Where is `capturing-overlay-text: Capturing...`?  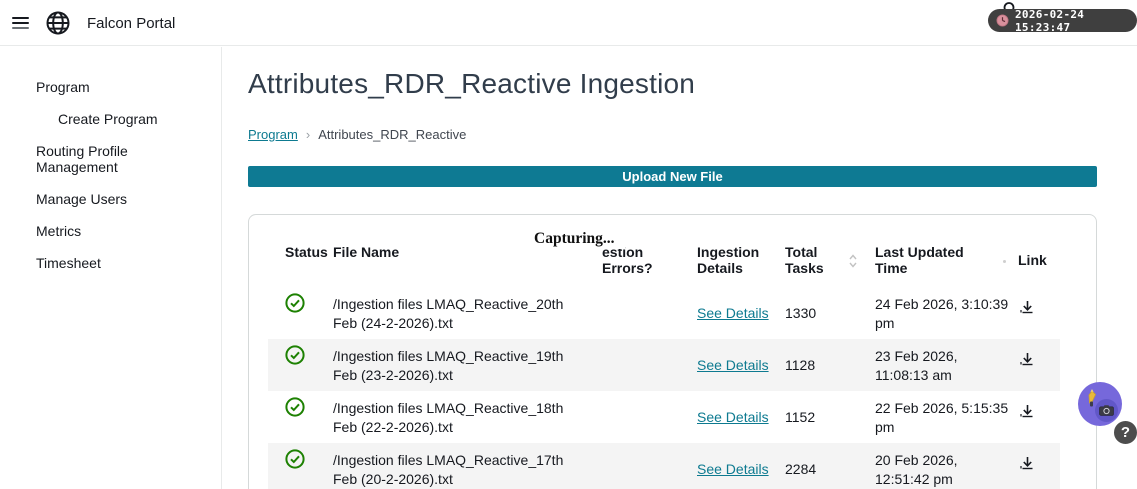
capturing-overlay-text: Capturing... is located at coordinates (578, 239).